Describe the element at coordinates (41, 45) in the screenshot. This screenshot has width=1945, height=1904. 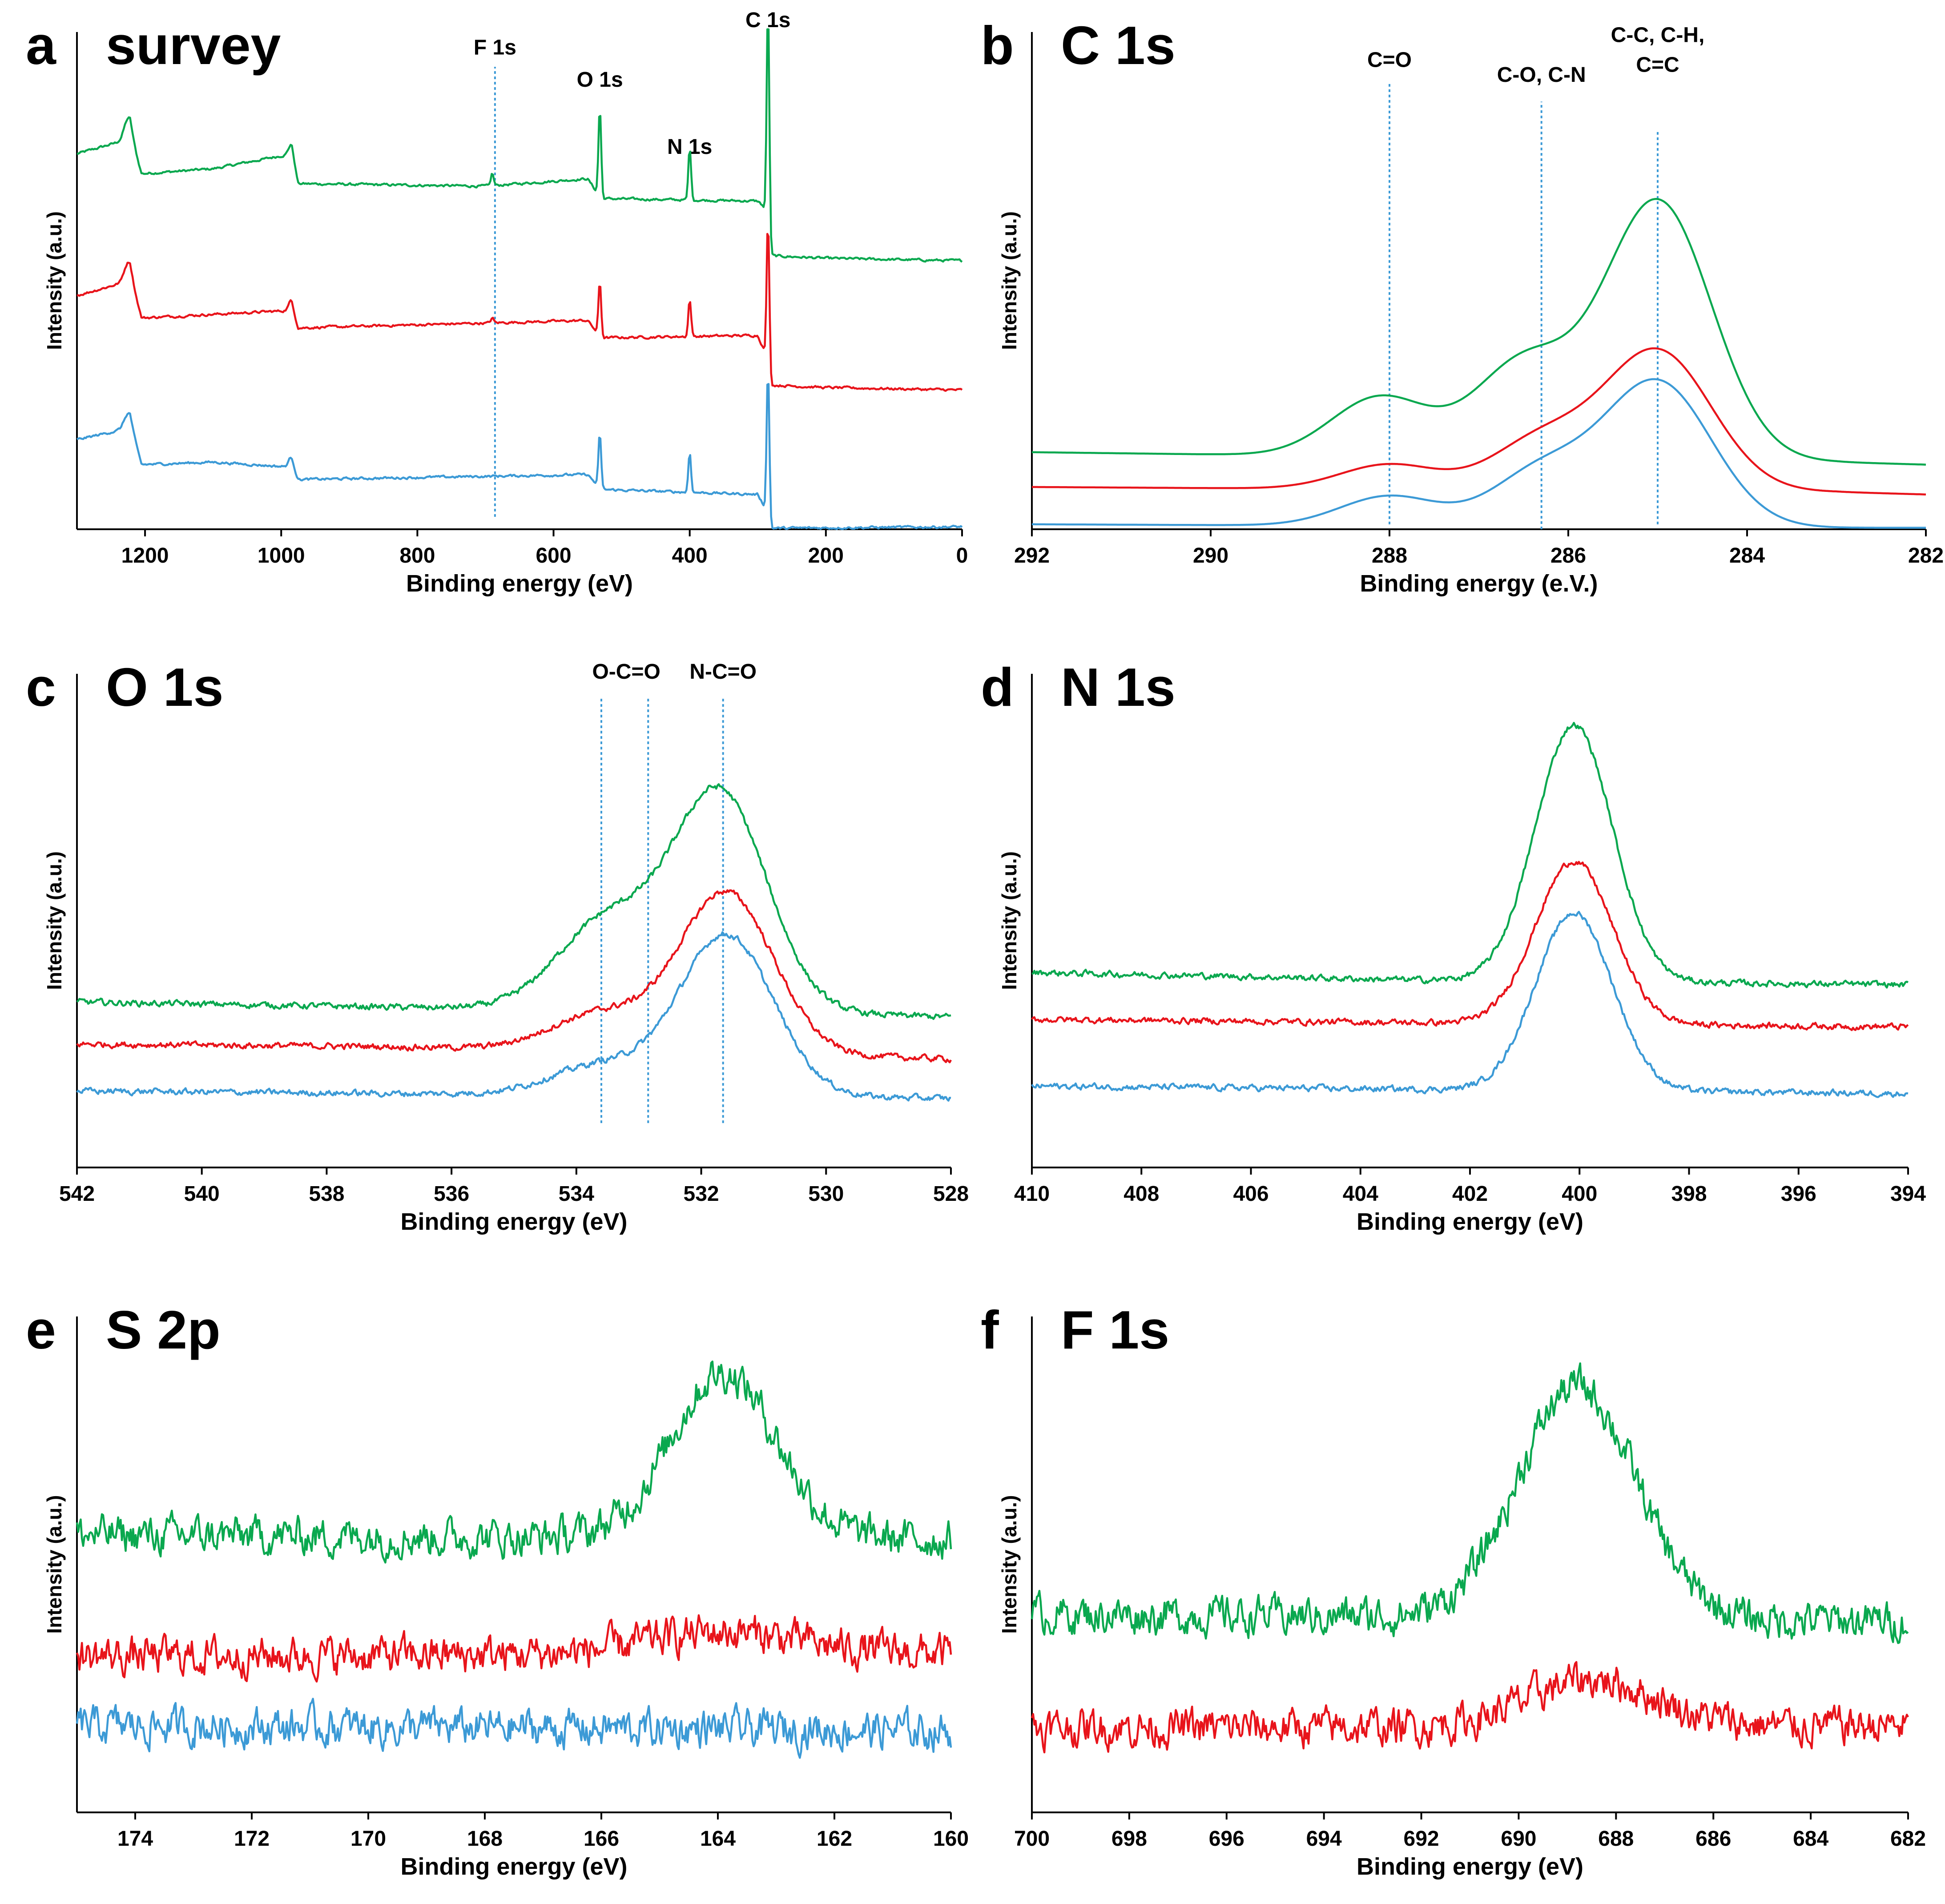
I see `panel-letter: a` at that location.